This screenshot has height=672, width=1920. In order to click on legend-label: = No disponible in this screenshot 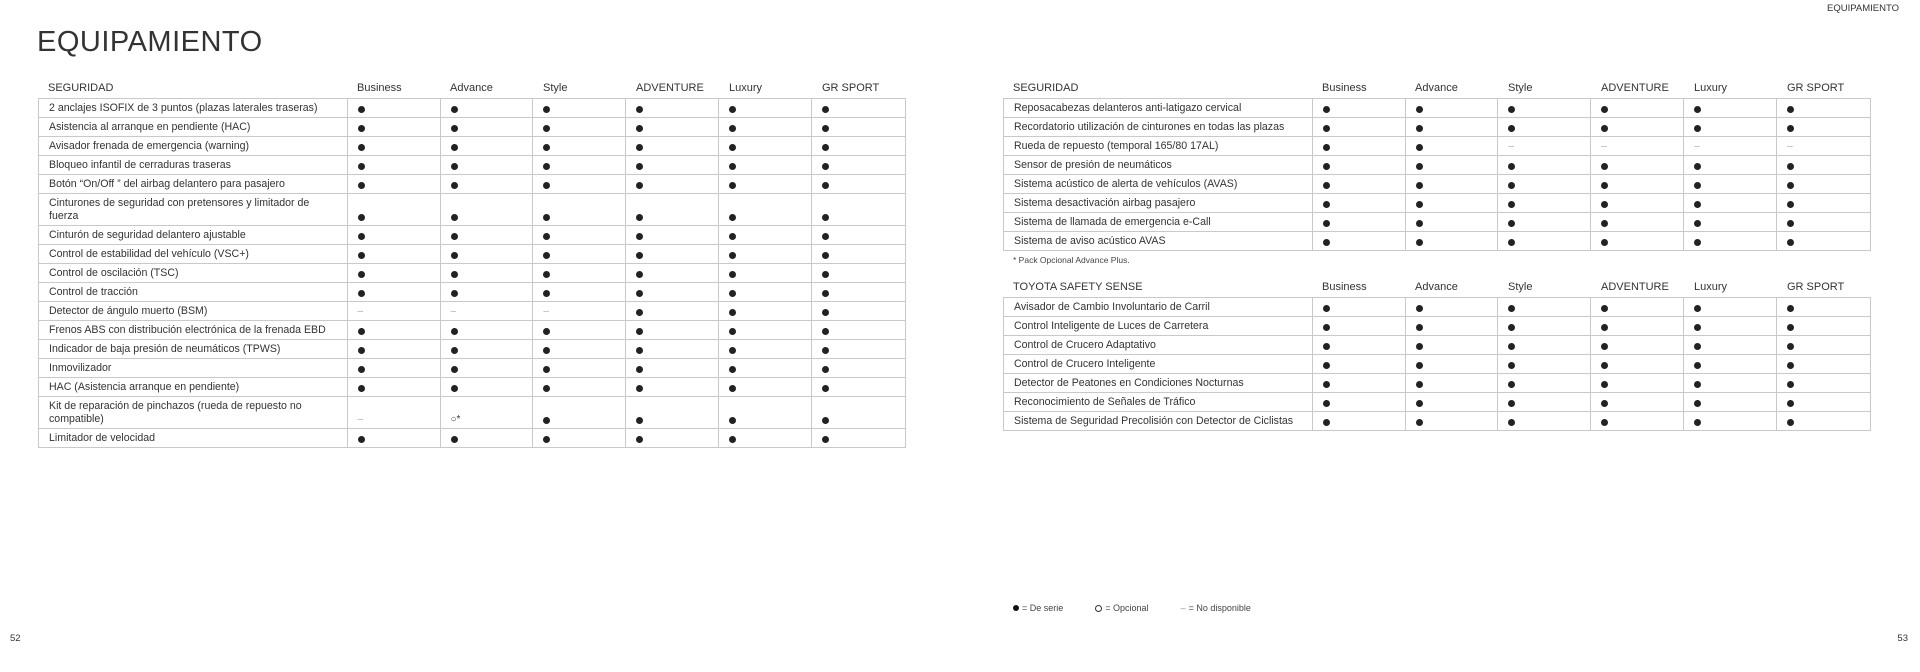, I will do `click(1219, 608)`.